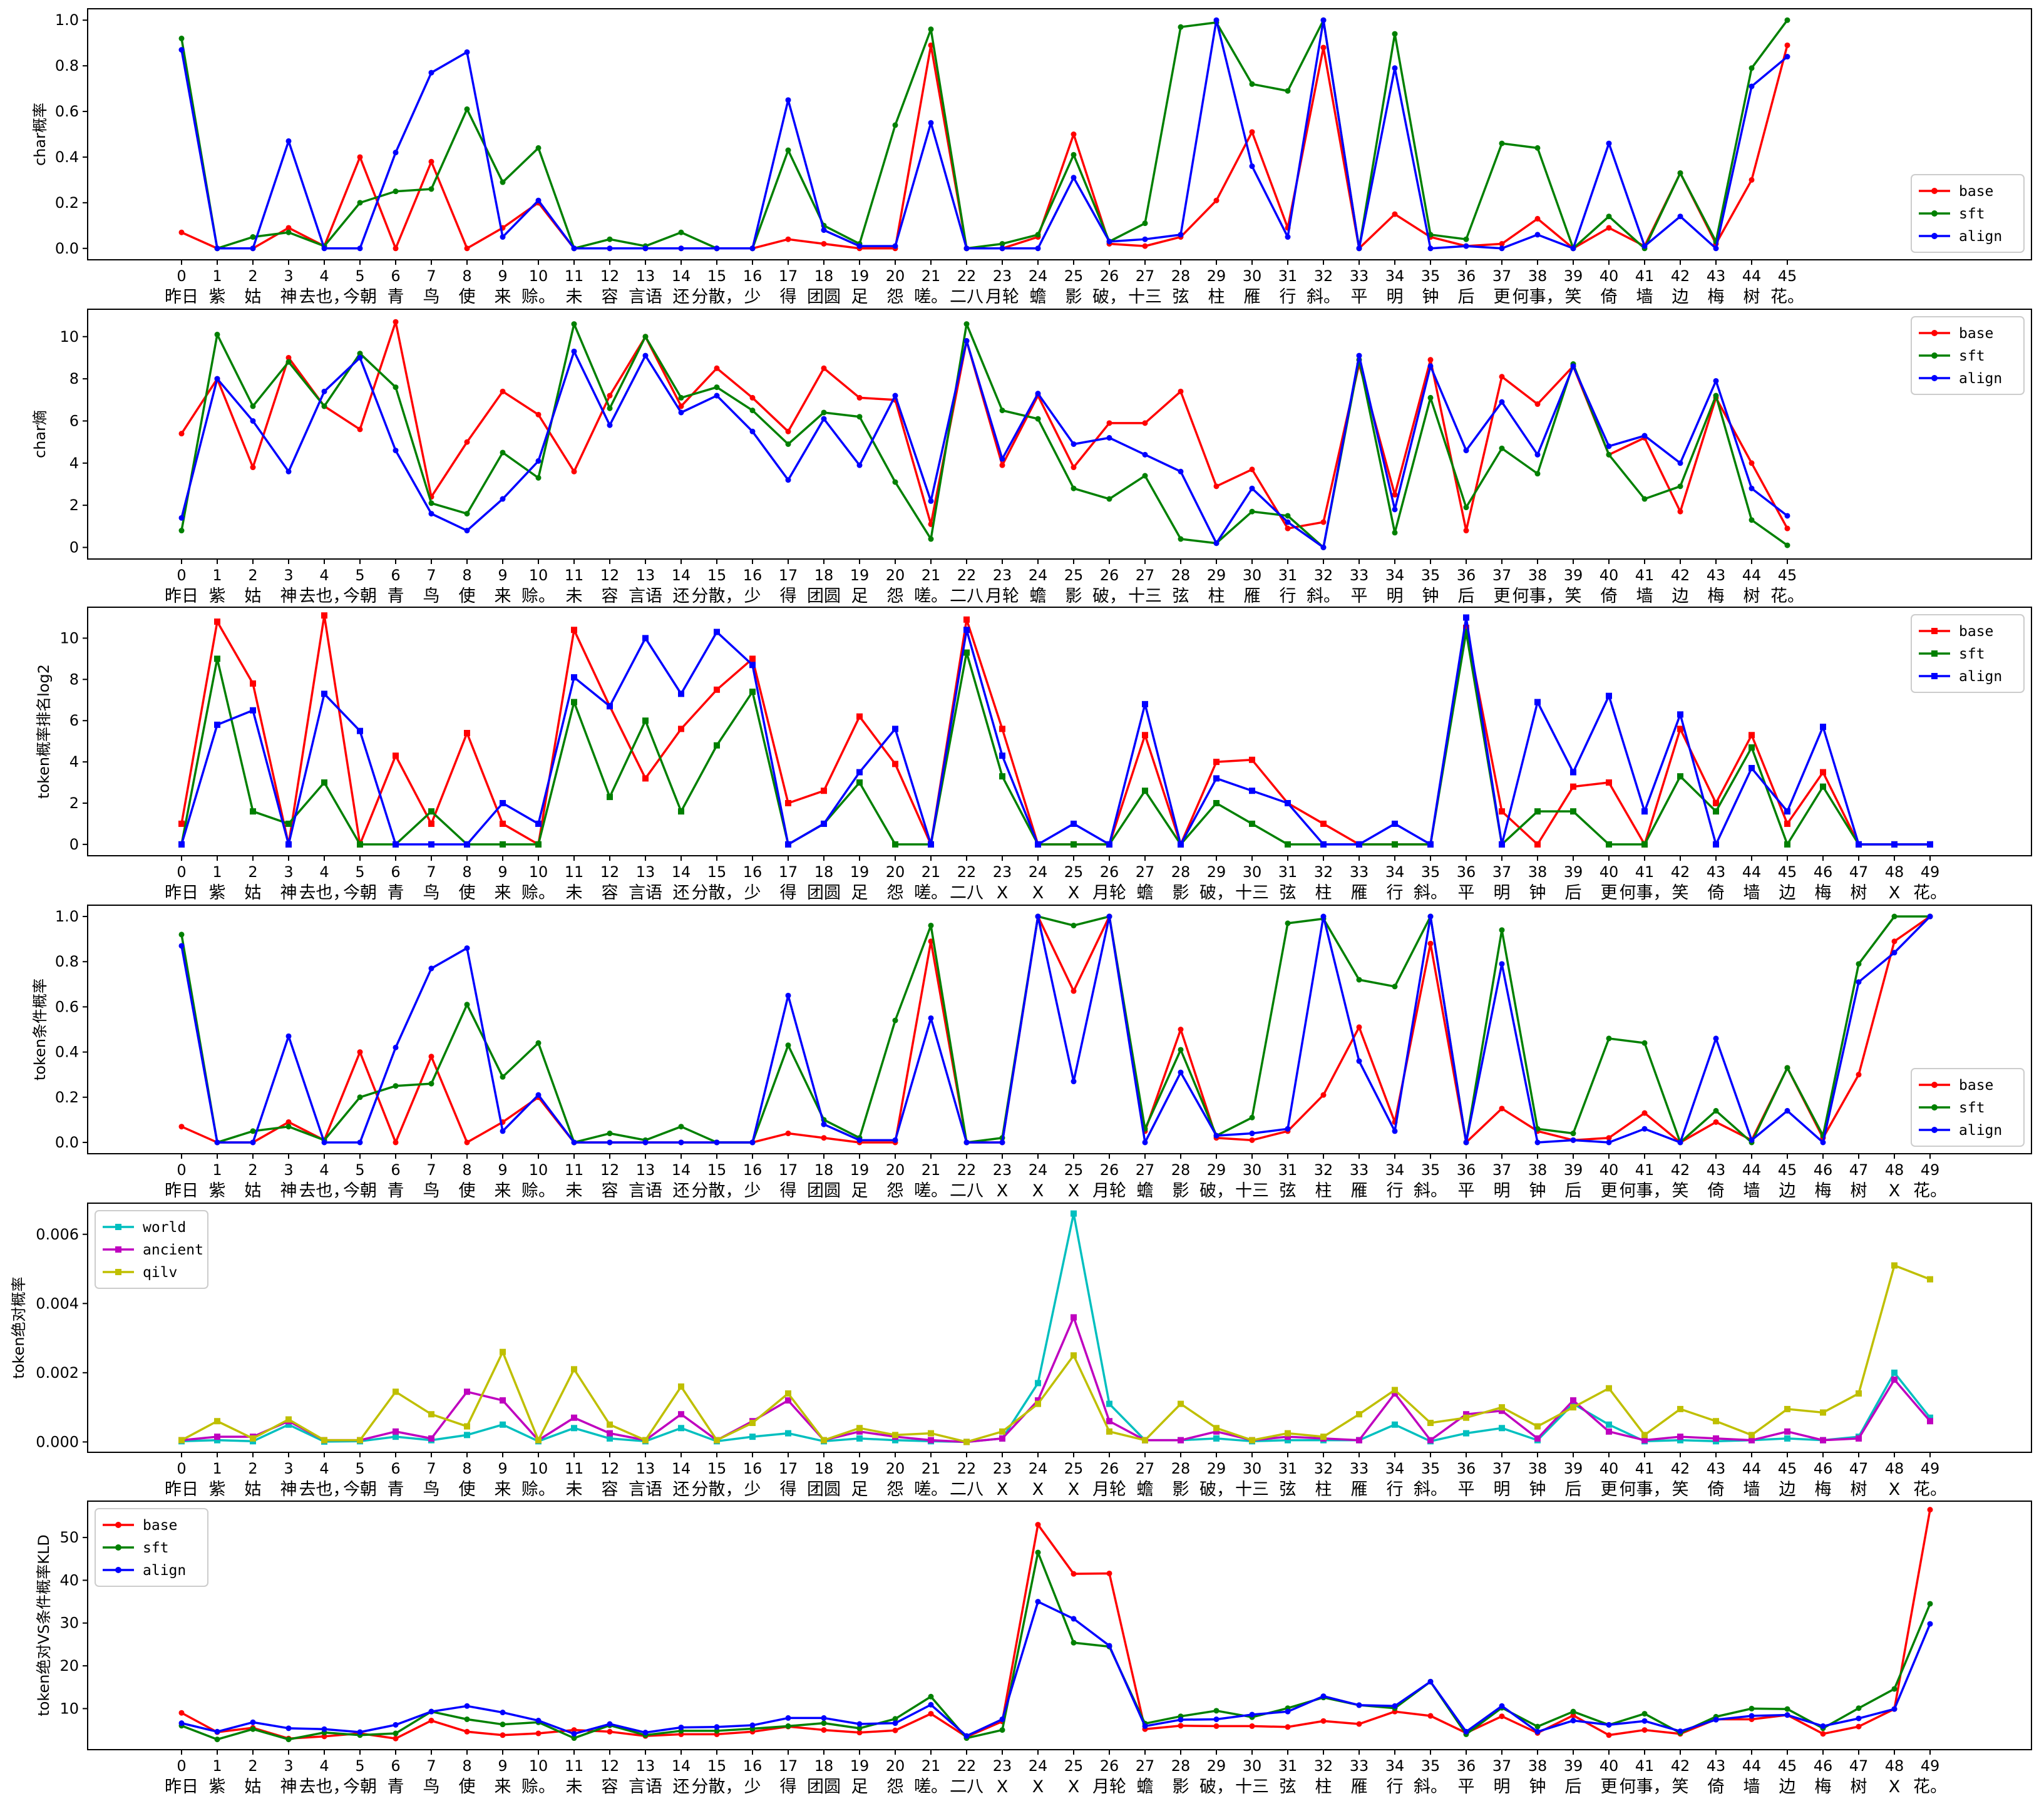  Describe the element at coordinates (288, 893) in the screenshot. I see `x-token-label: 神` at that location.